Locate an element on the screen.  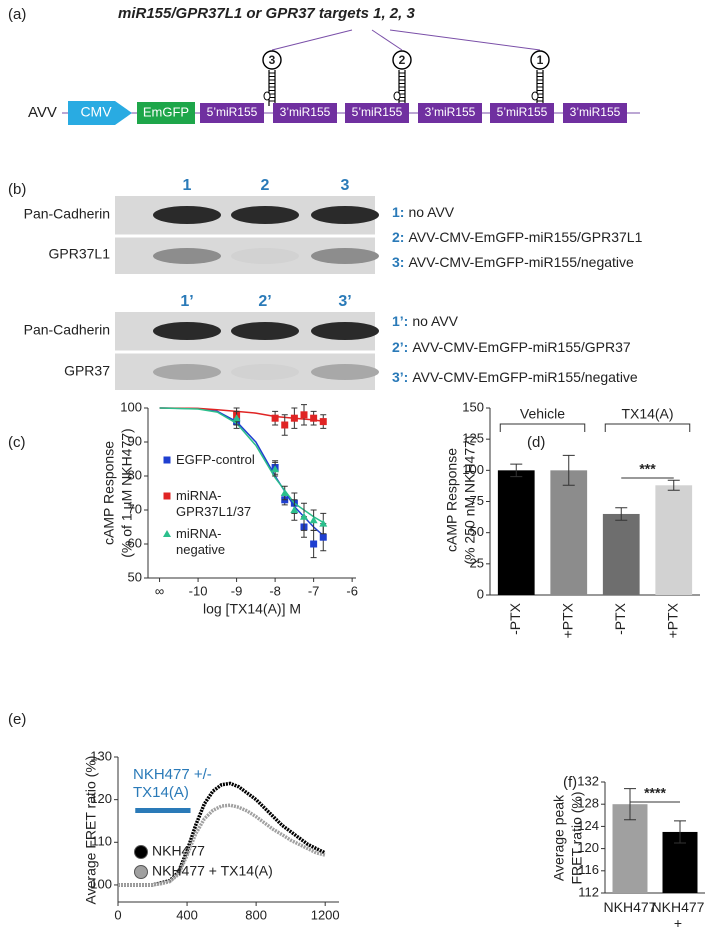
x-tick-label: 0 is located at coordinates (117, 914).